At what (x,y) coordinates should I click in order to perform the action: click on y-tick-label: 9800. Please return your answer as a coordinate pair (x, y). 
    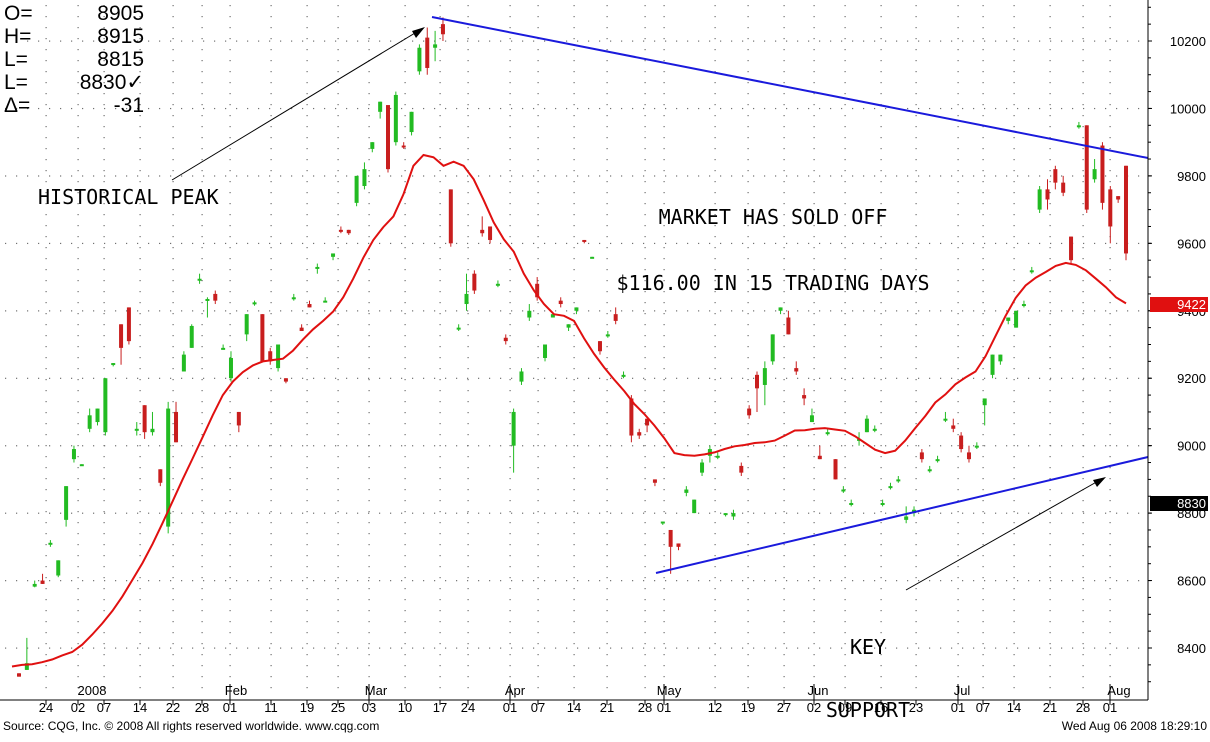
    Looking at the image, I should click on (1191, 176).